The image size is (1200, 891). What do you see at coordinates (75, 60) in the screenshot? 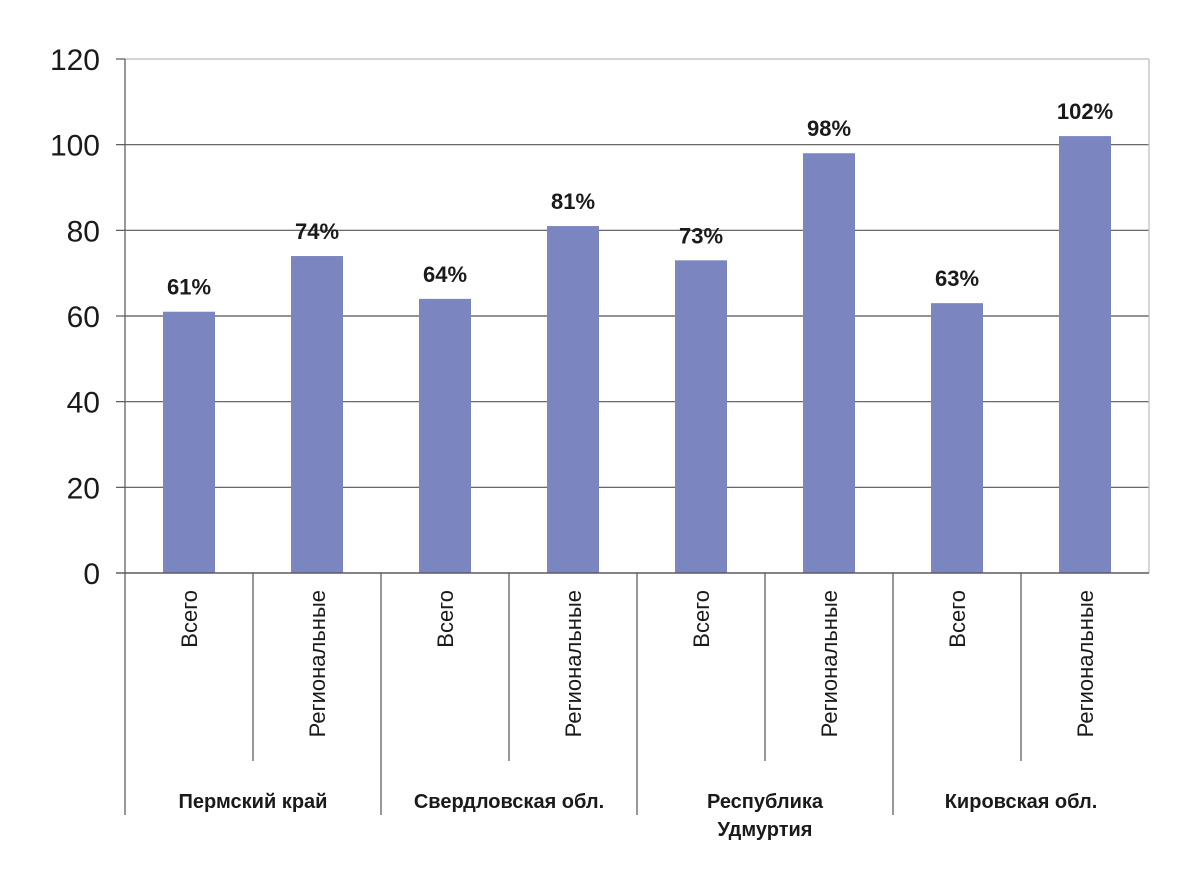
I see `y-tick-label: 120` at bounding box center [75, 60].